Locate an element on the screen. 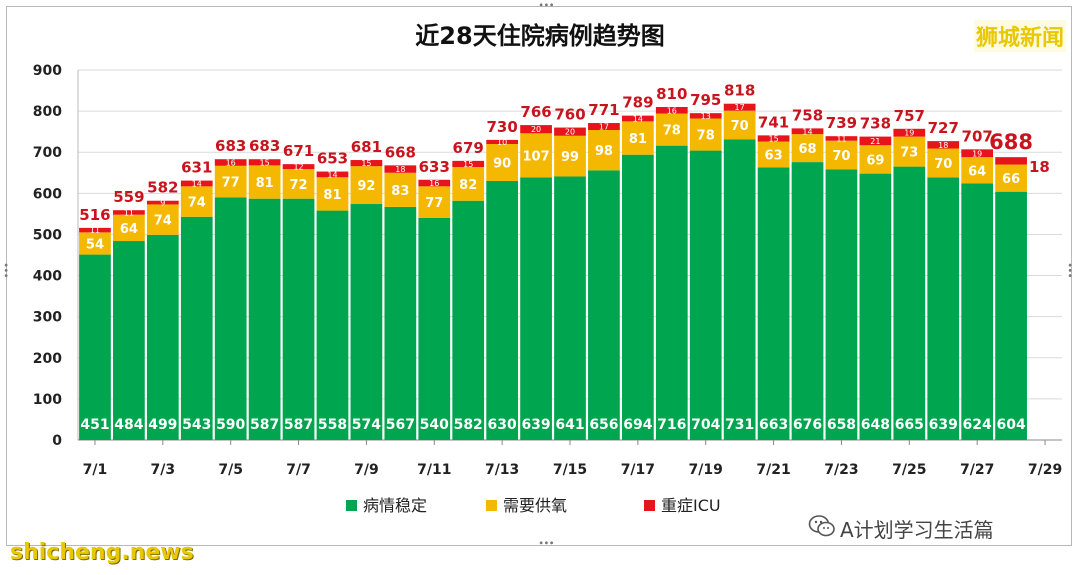  resize-handle-top: ∙∙∙ is located at coordinates (546, 5).